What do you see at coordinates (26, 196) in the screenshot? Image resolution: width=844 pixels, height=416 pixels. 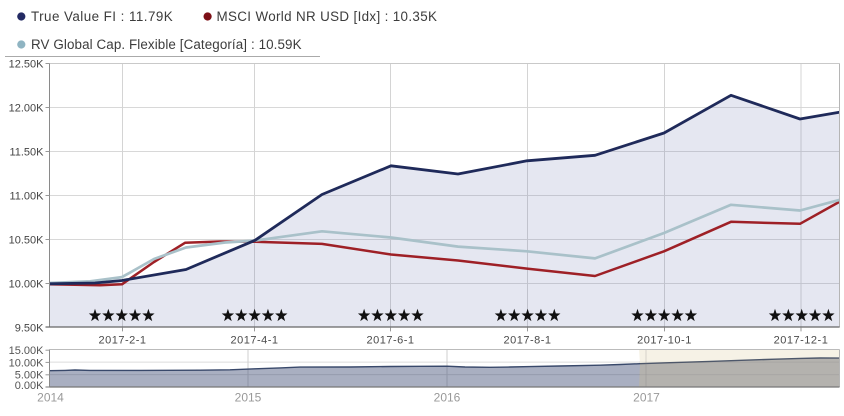 I see `svg-text: 11.00K` at bounding box center [26, 196].